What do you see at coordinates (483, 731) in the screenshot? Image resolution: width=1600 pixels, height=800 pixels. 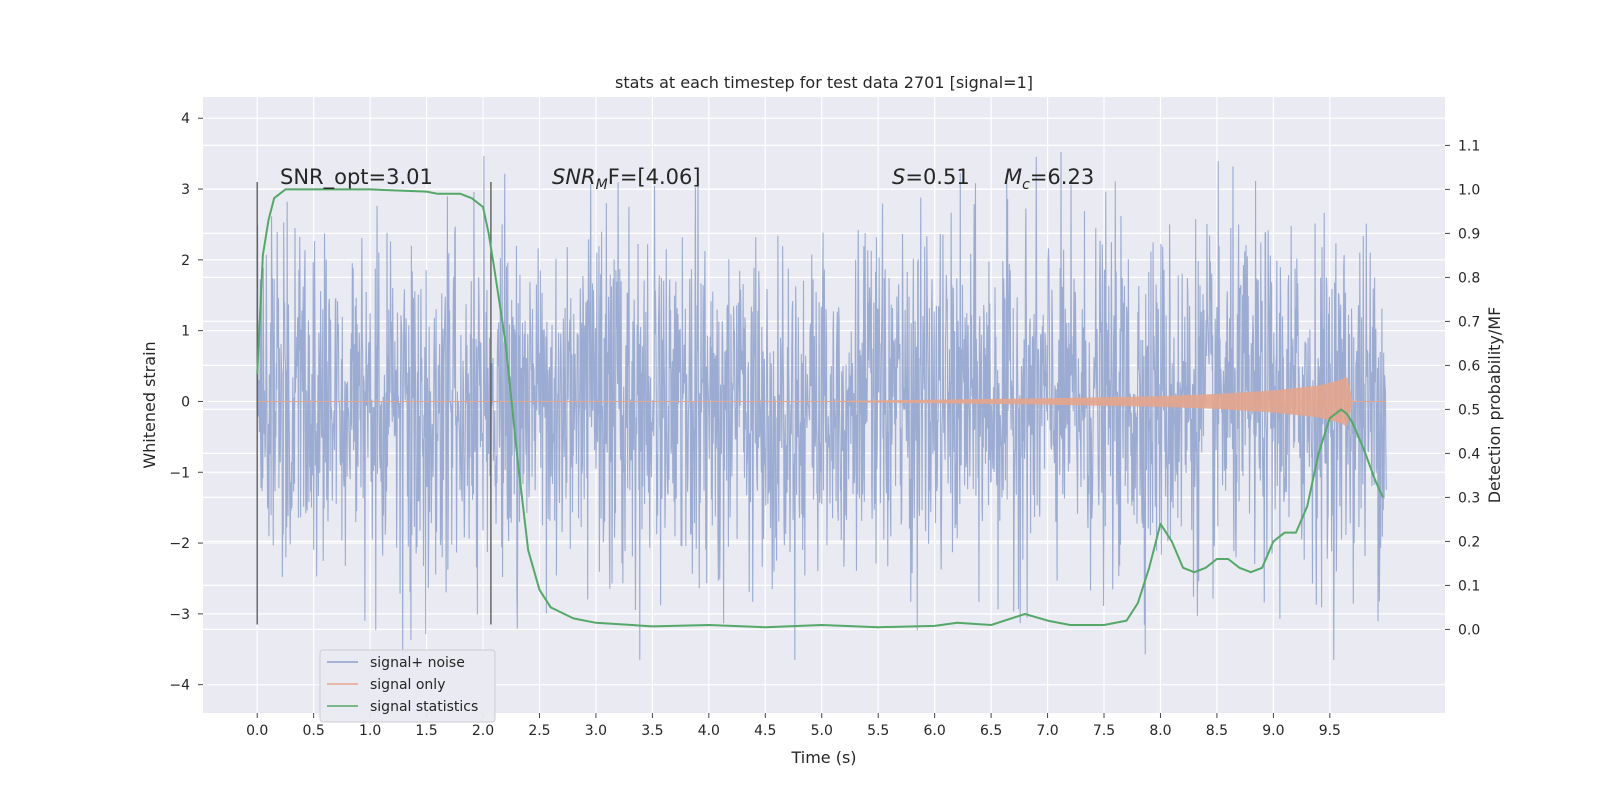 I see `x-tick-label: 2.0` at bounding box center [483, 731].